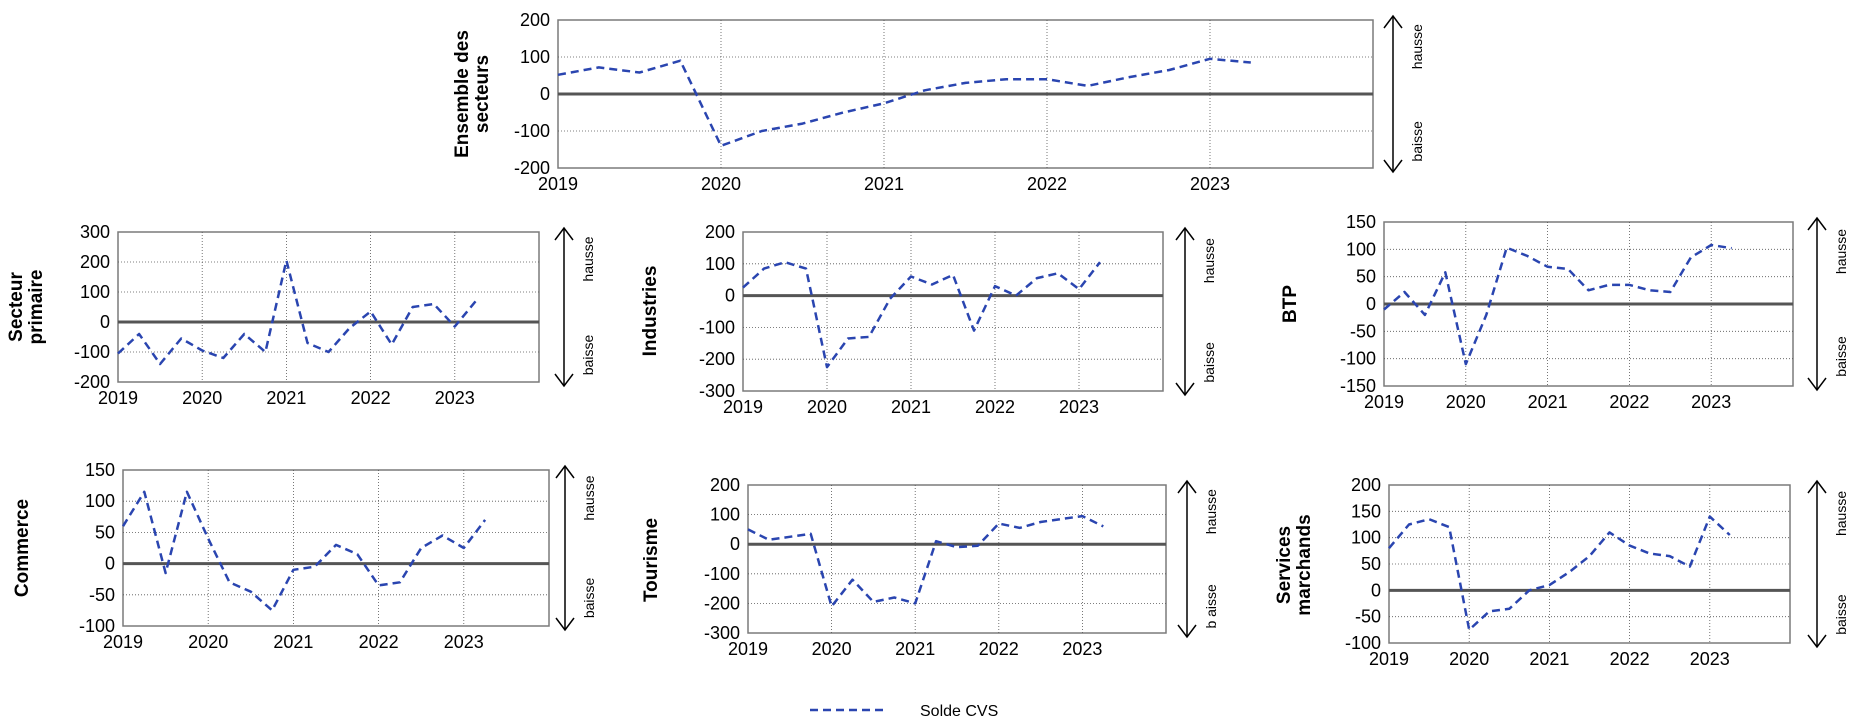  I want to click on y-tick-label: 150, so click(1361, 222).